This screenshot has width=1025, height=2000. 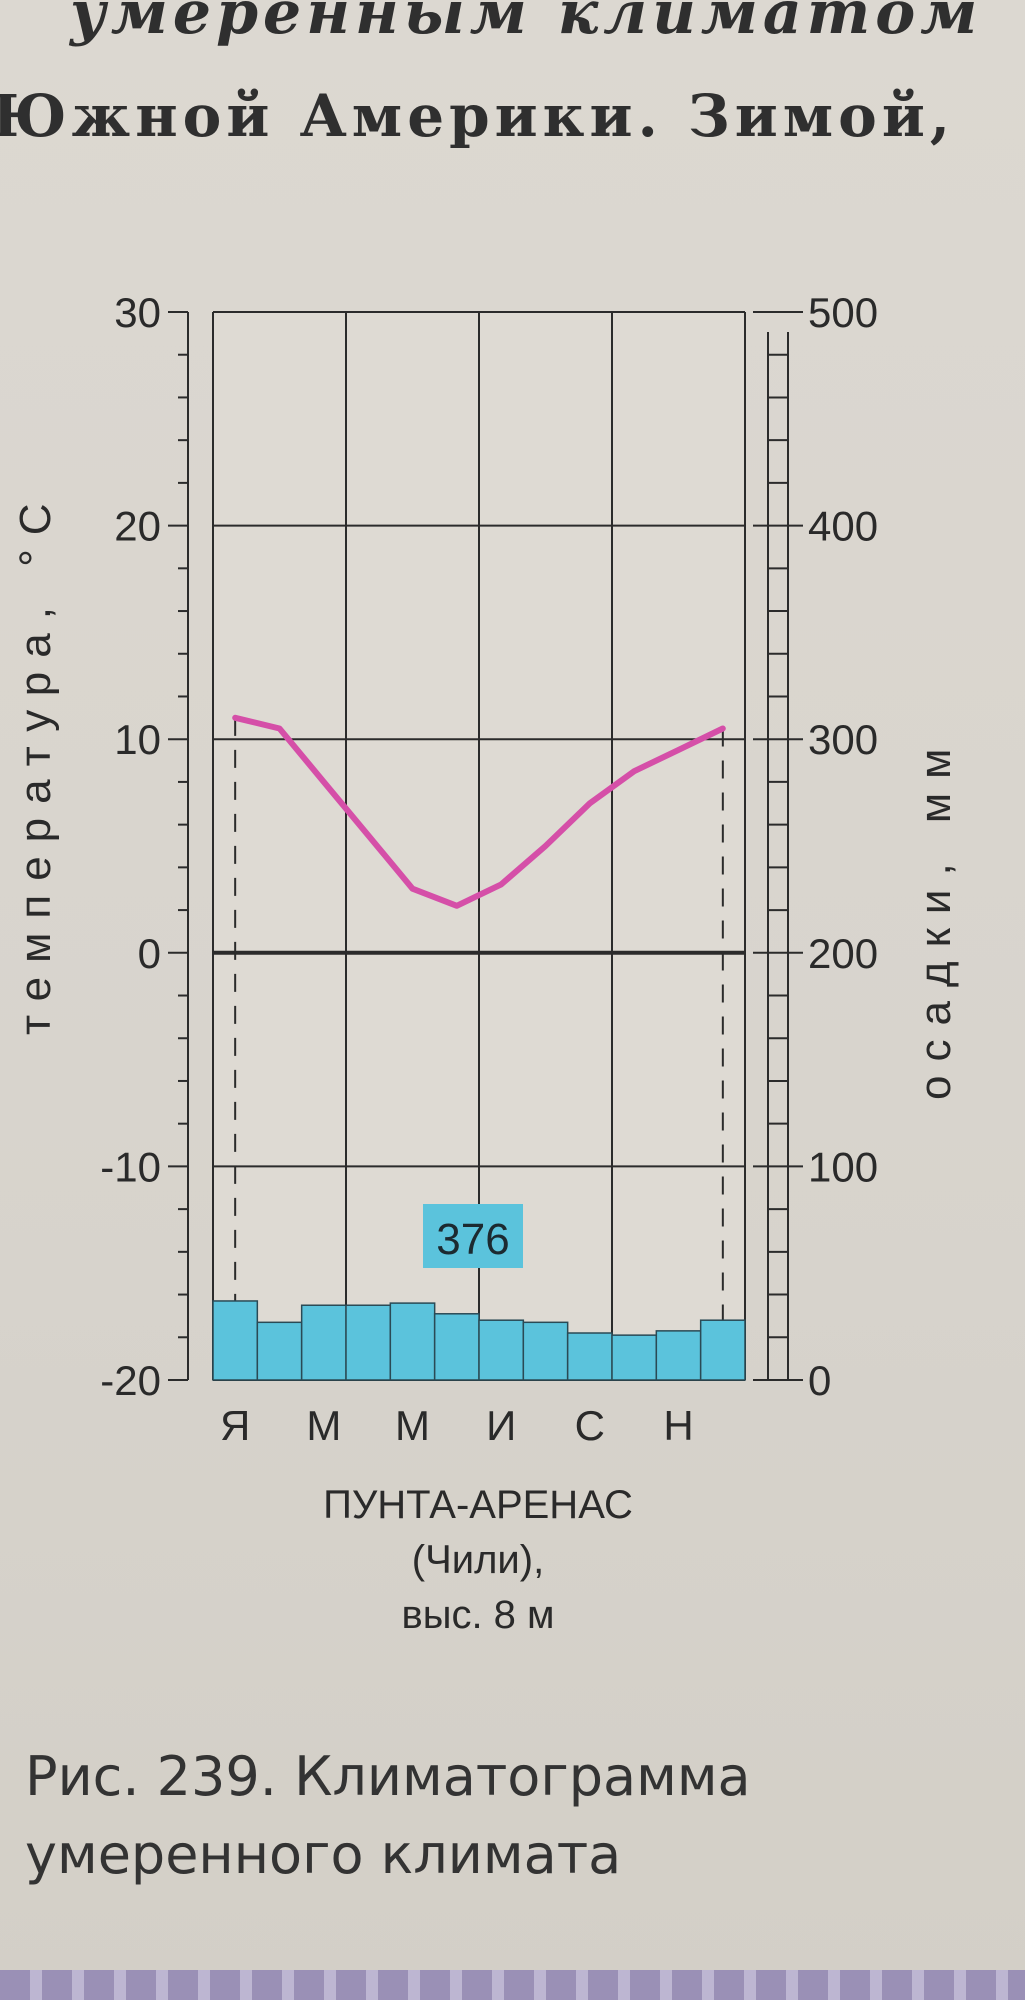 I want to click on precipitation-axis-label: осадки, мм, so click(x=935, y=917).